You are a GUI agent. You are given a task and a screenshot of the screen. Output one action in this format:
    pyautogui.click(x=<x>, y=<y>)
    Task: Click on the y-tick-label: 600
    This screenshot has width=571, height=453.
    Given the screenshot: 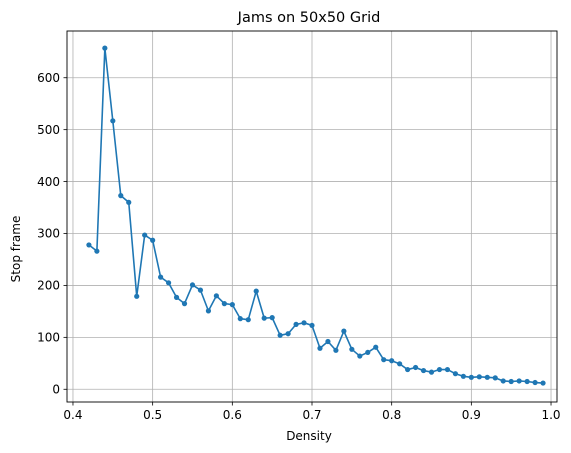 What is the action you would take?
    pyautogui.click(x=48, y=78)
    